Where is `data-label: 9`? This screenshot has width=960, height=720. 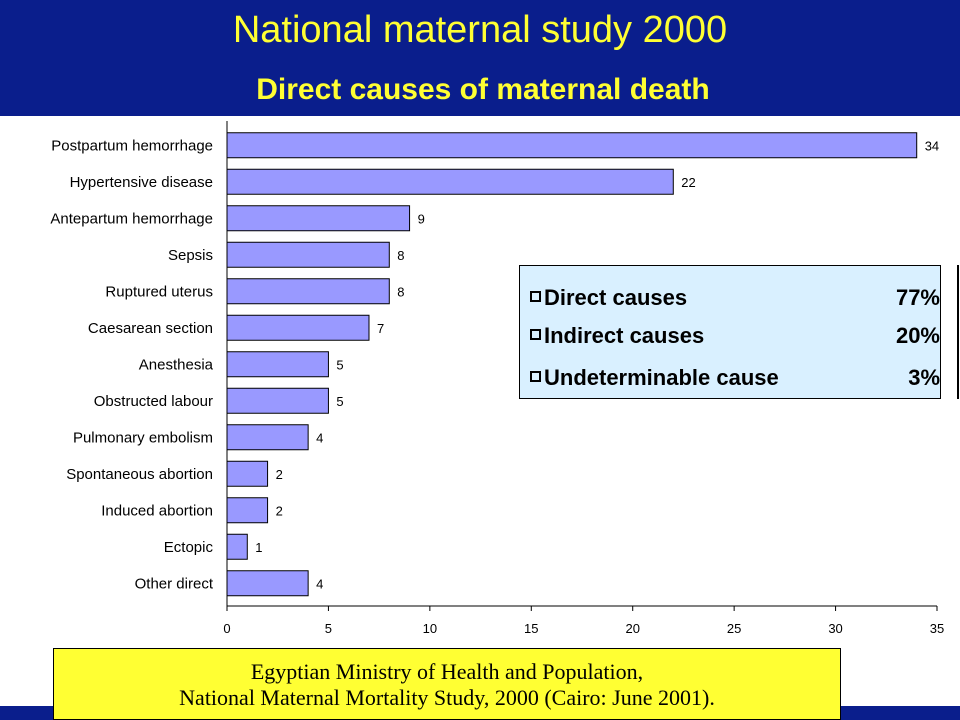
data-label: 9 is located at coordinates (421, 218).